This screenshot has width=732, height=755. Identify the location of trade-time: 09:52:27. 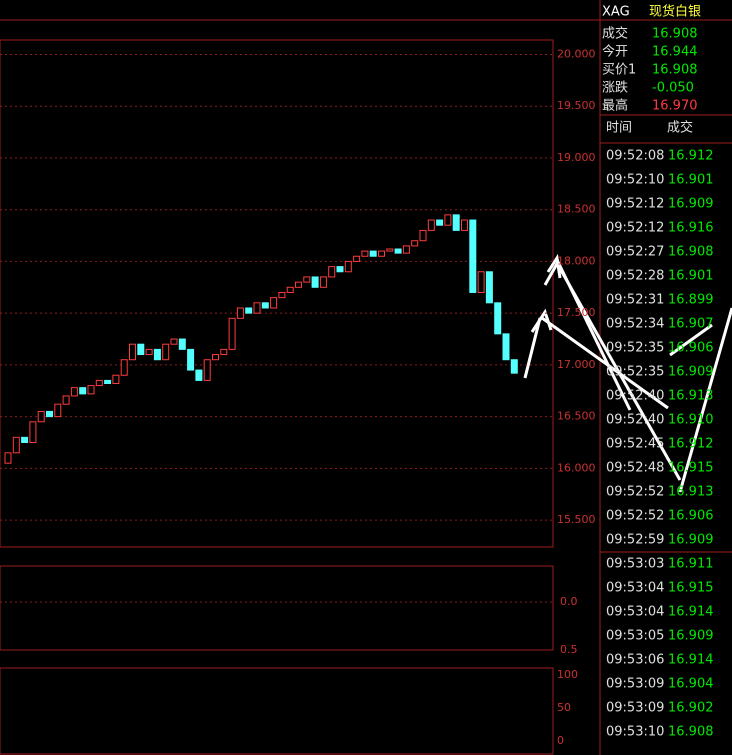
(635, 252).